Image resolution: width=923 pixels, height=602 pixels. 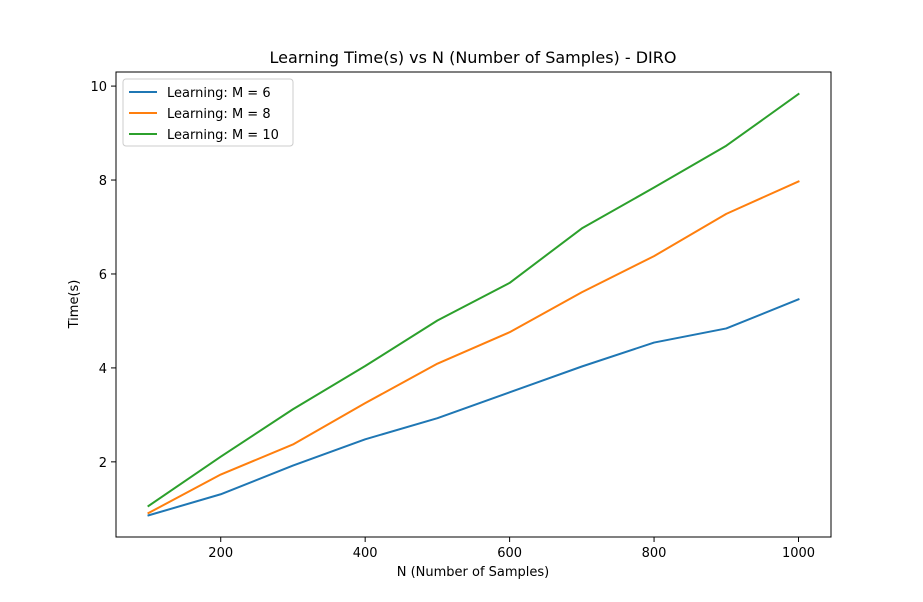 I want to click on legend-label: Learning: M = 10, so click(x=223, y=135).